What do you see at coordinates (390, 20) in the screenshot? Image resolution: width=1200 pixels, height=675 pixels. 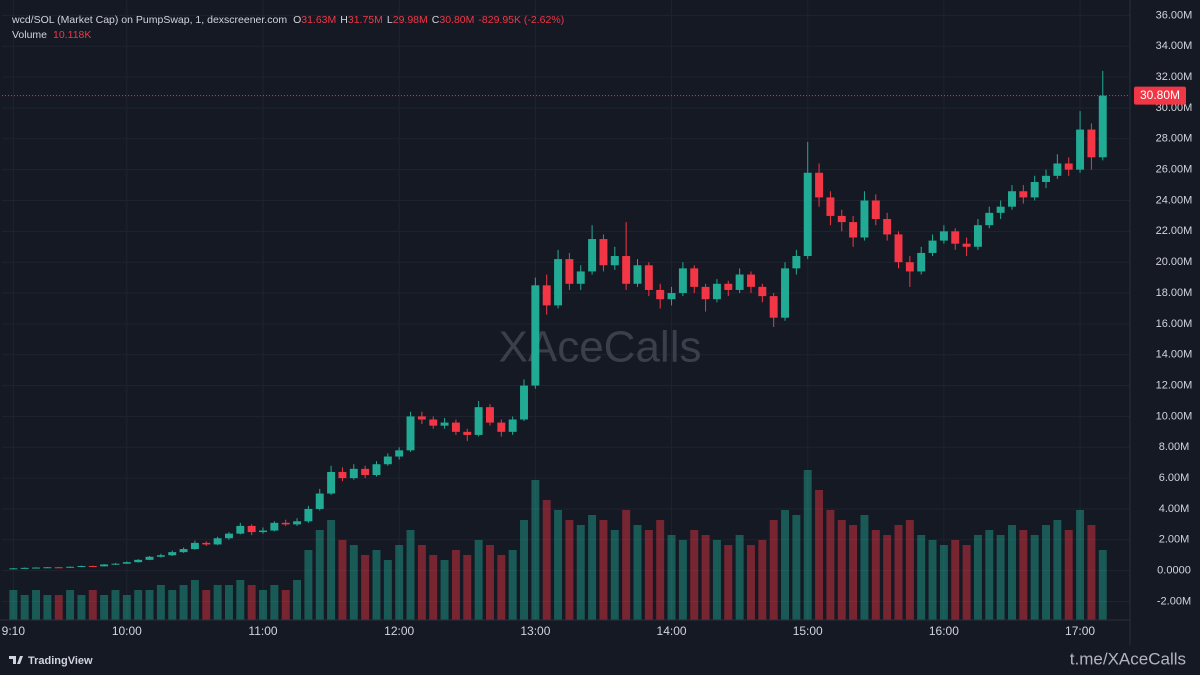 I see `ohlc-key: L` at bounding box center [390, 20].